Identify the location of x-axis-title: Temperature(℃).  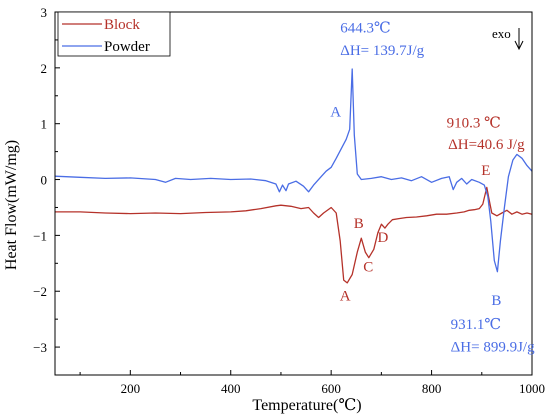
(306, 405).